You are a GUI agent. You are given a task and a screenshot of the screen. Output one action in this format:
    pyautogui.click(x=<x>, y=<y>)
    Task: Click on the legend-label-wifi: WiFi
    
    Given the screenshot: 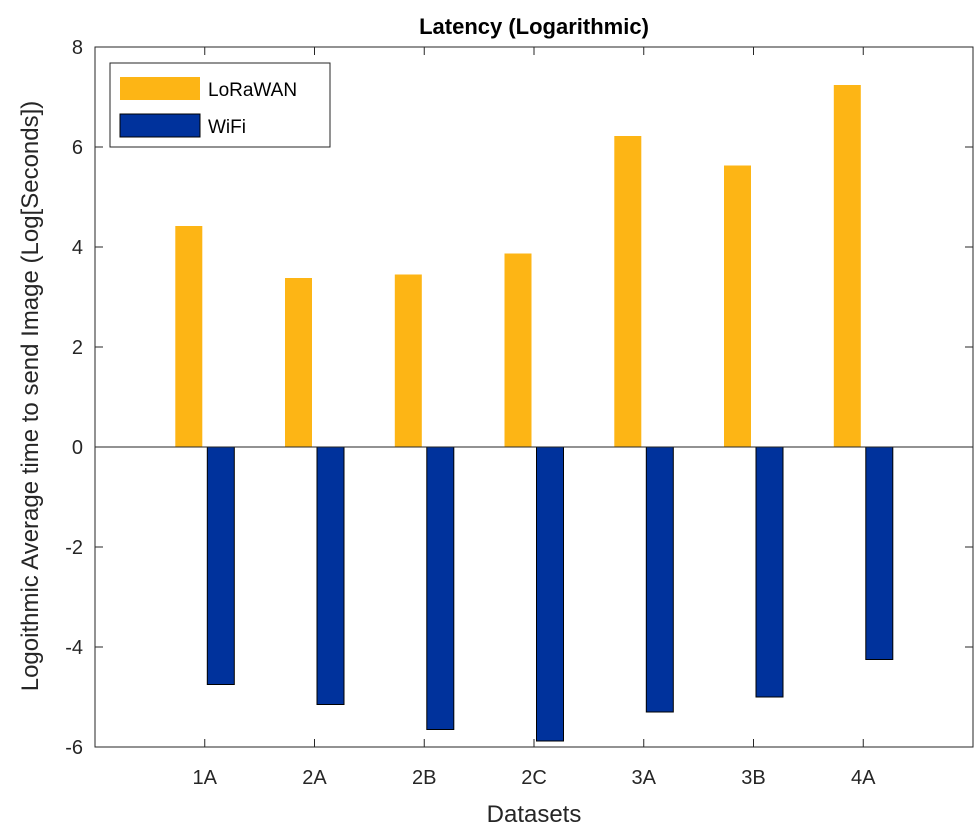 What is the action you would take?
    pyautogui.click(x=227, y=127)
    